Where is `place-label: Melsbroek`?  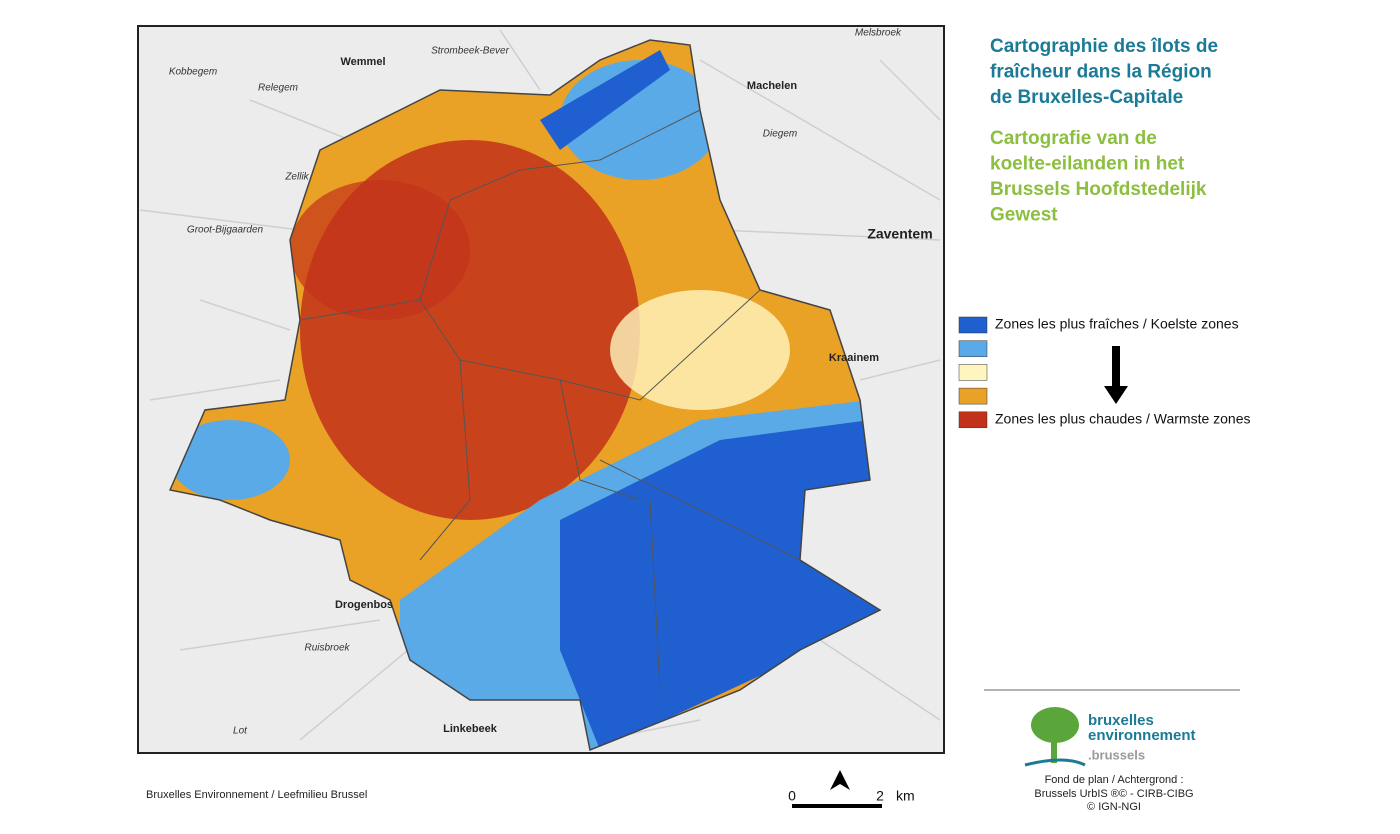
place-label: Melsbroek is located at coordinates (878, 33).